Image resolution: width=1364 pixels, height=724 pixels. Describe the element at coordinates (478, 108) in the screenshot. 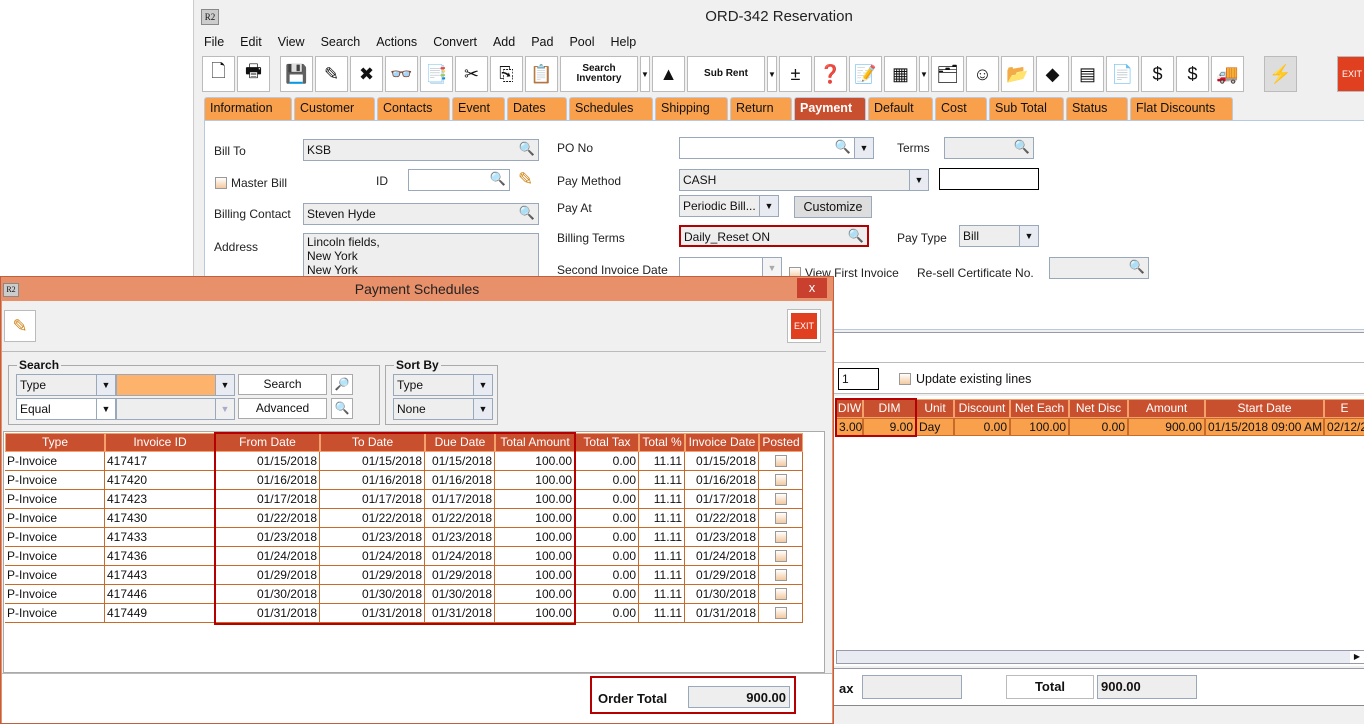

I see `tab-event: Event` at that location.